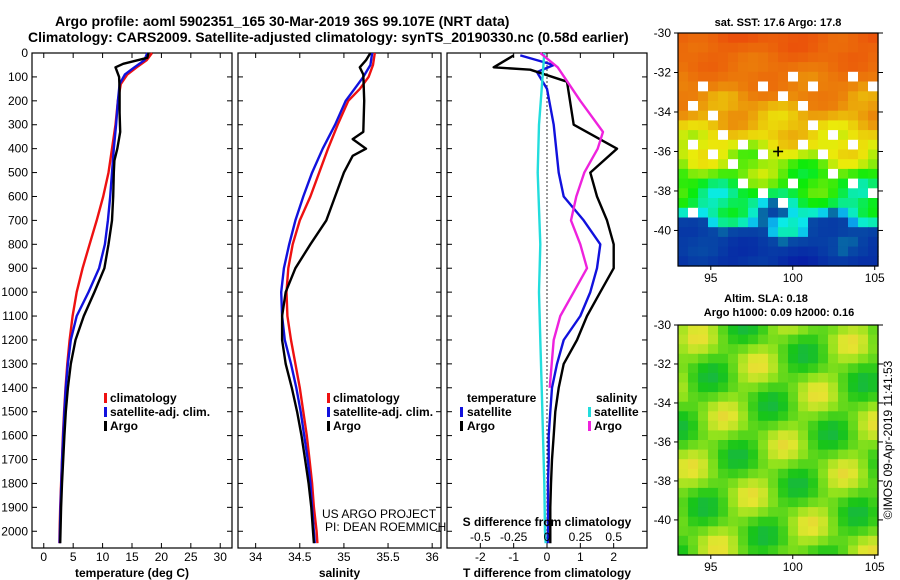 The image size is (900, 580). Describe the element at coordinates (888, 439) in the screenshot. I see `copyright-text: ©IMOS 09-Apr-2019 11:41:53` at that location.